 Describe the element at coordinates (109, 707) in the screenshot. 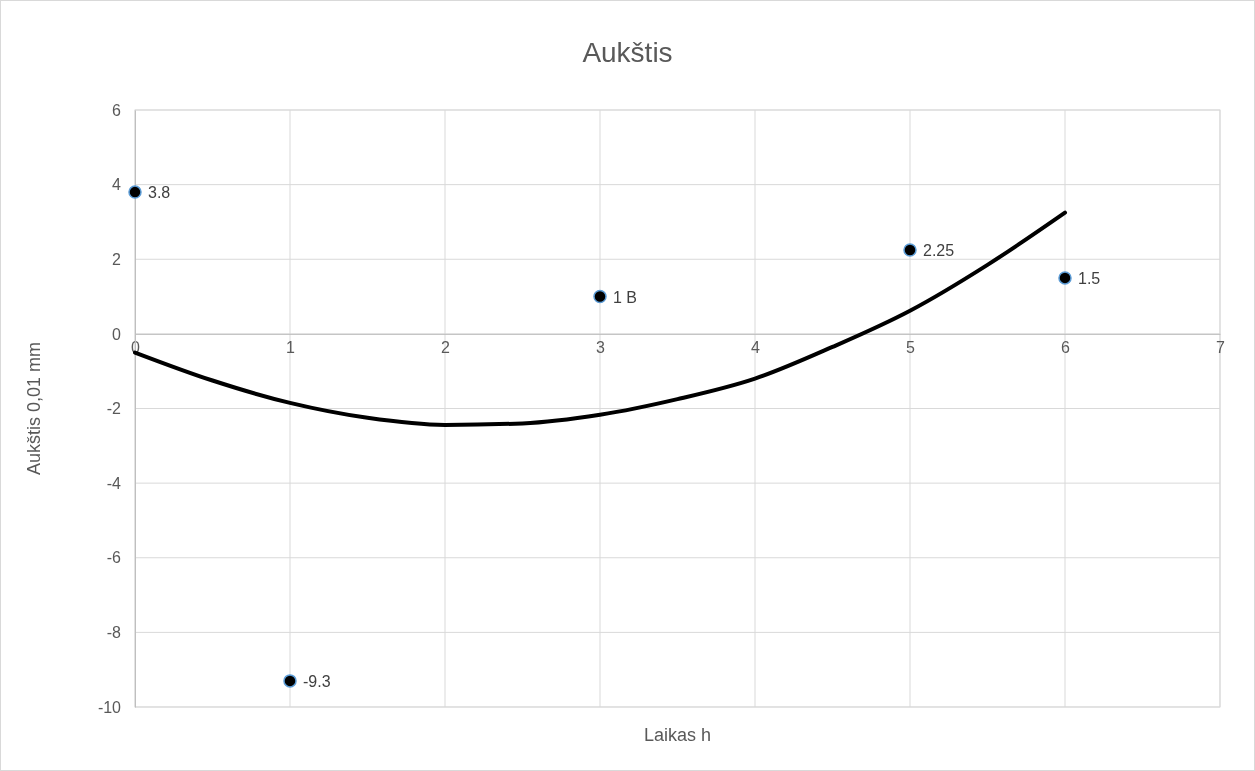

I see `y-tick-label: -10` at that location.